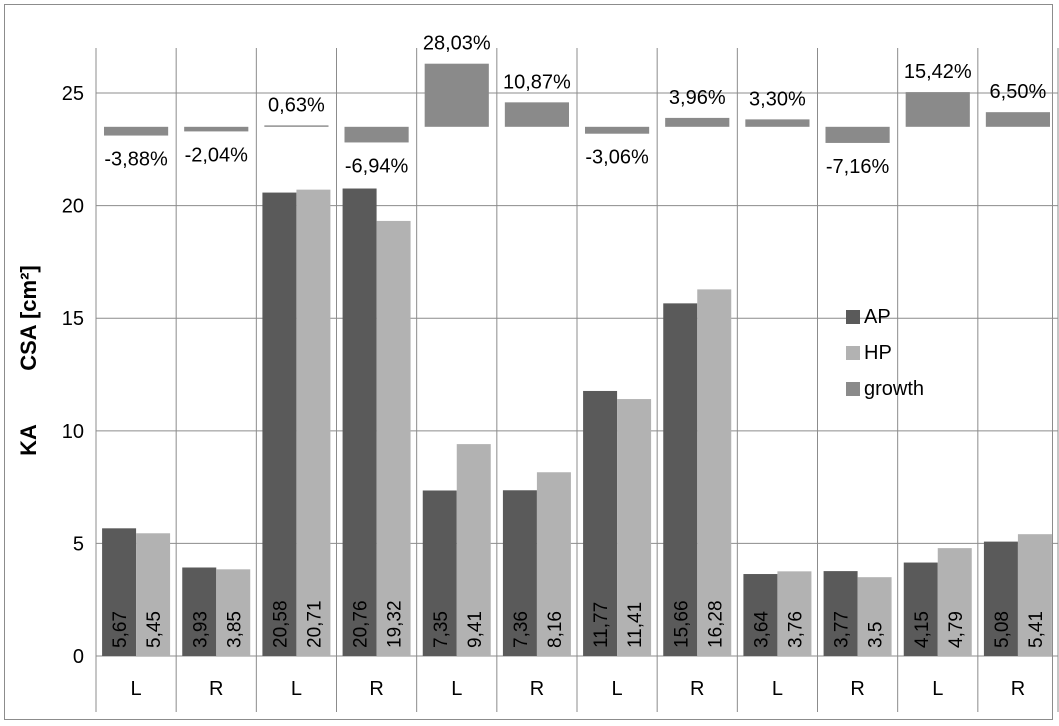  What do you see at coordinates (457, 44) in the screenshot?
I see `growth-label: 28,03%` at bounding box center [457, 44].